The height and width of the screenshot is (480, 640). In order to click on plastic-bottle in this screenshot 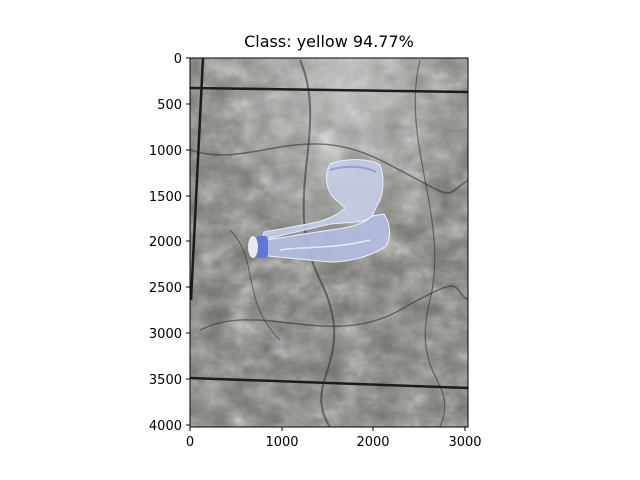, I will do `click(319, 211)`.